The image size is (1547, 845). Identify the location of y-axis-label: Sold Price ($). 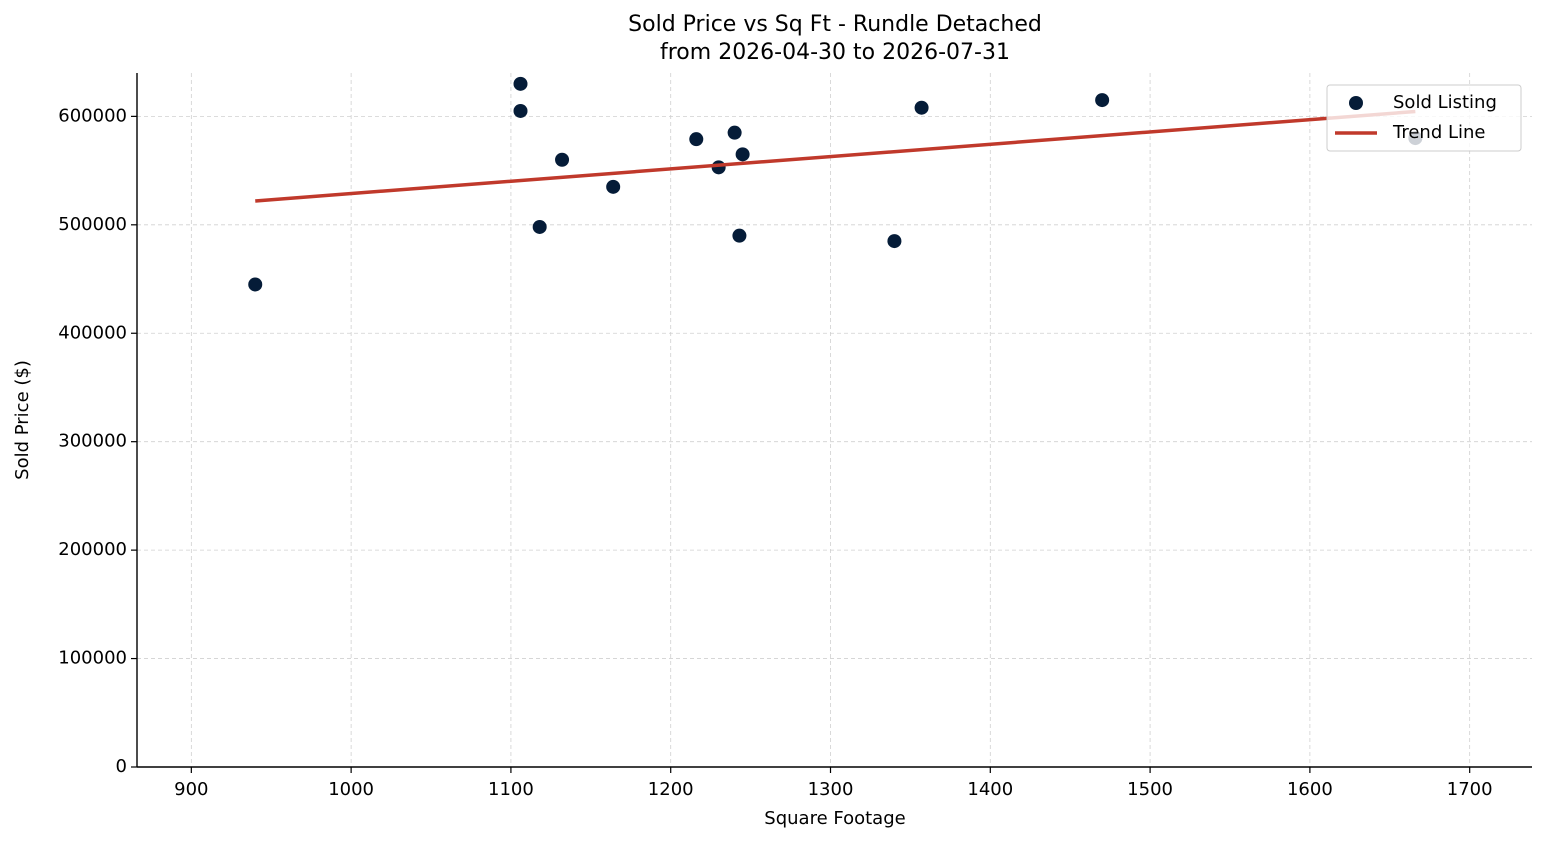
(22, 420).